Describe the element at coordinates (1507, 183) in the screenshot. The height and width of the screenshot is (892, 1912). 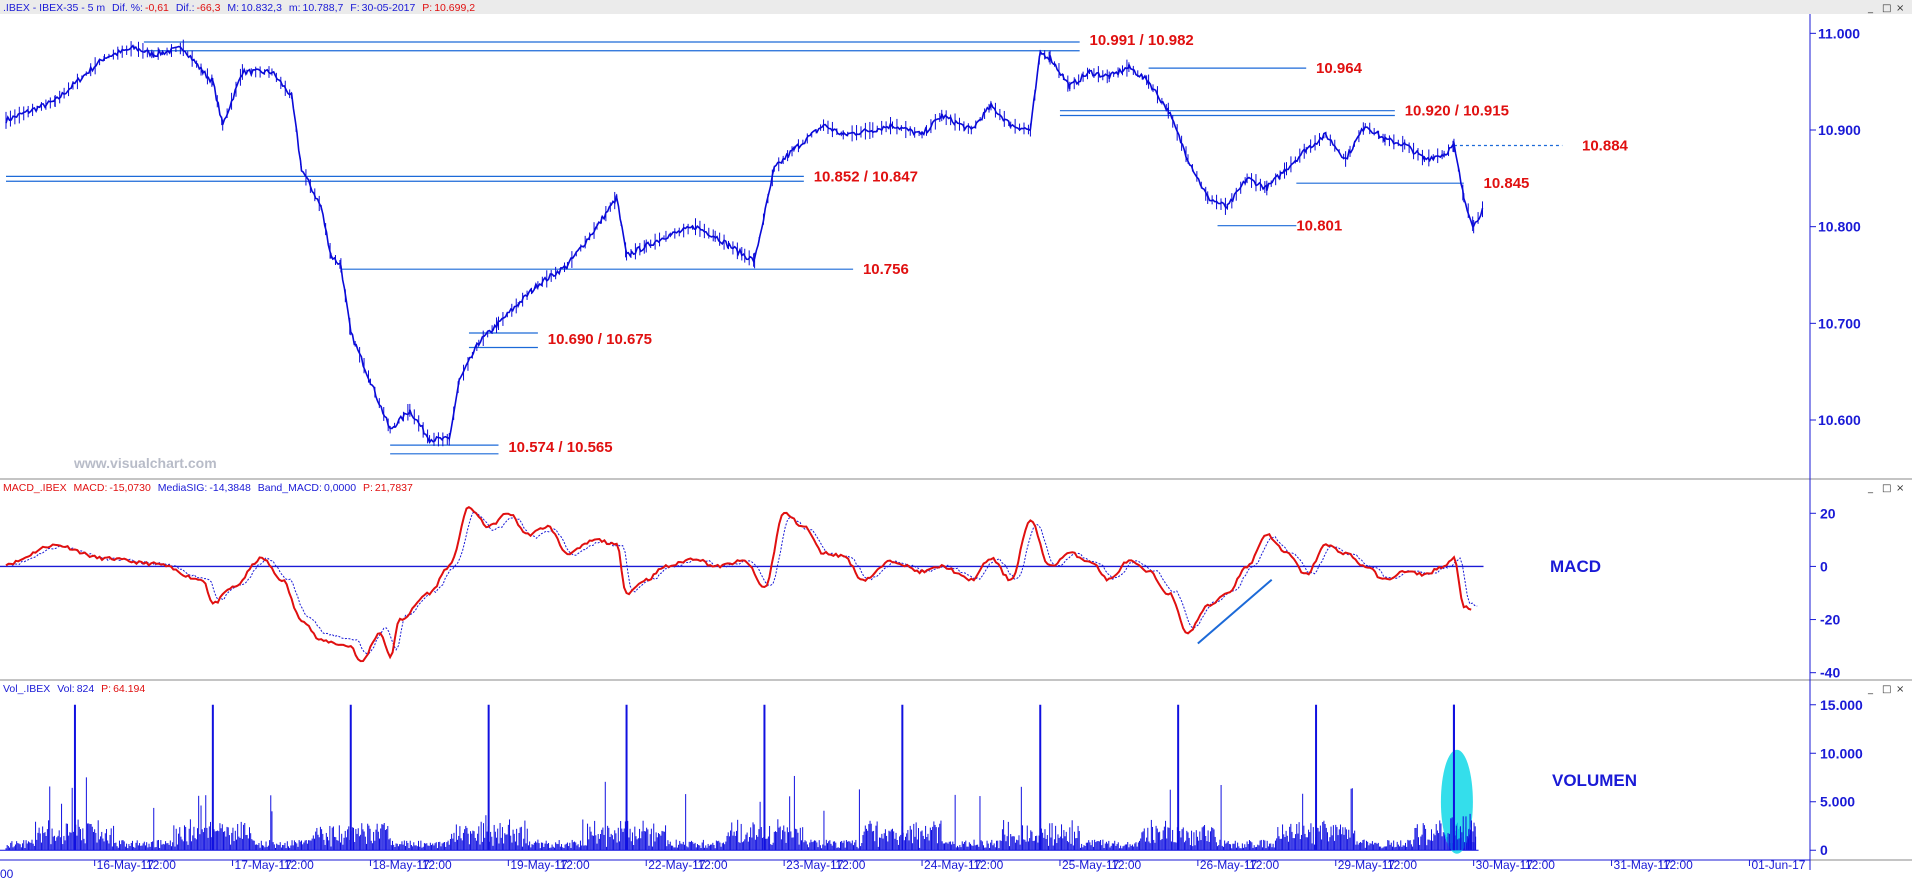
I see `price-level-label: 10.845` at that location.